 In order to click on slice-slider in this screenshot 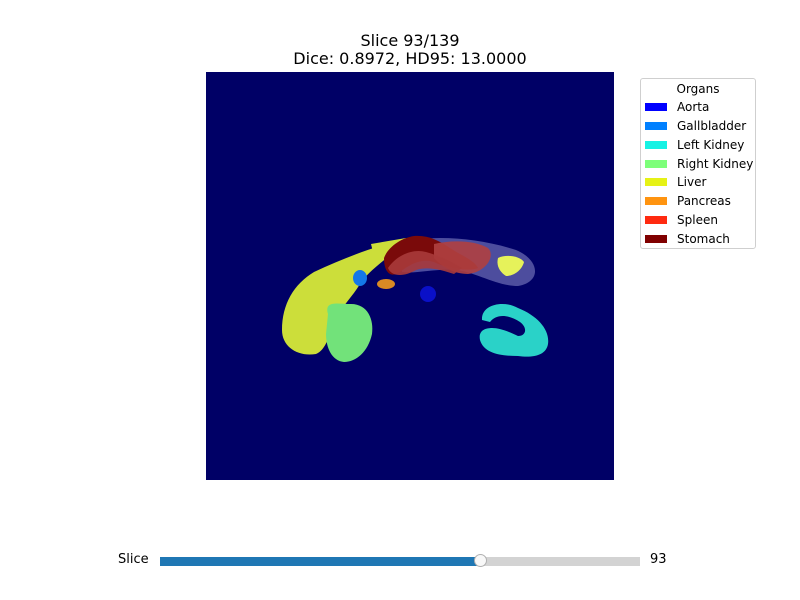, I will do `click(400, 560)`.